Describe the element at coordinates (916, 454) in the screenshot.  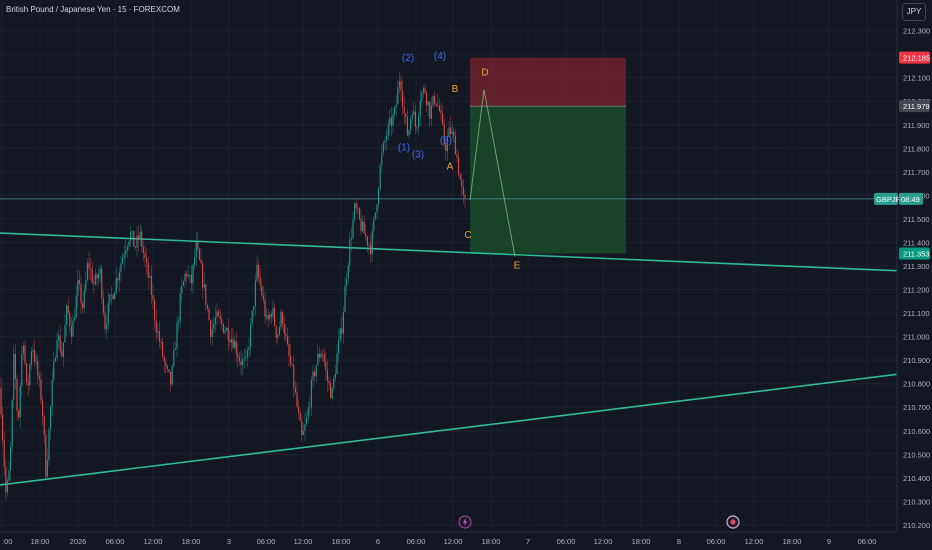
I see `price-tick-label: 210.500` at that location.